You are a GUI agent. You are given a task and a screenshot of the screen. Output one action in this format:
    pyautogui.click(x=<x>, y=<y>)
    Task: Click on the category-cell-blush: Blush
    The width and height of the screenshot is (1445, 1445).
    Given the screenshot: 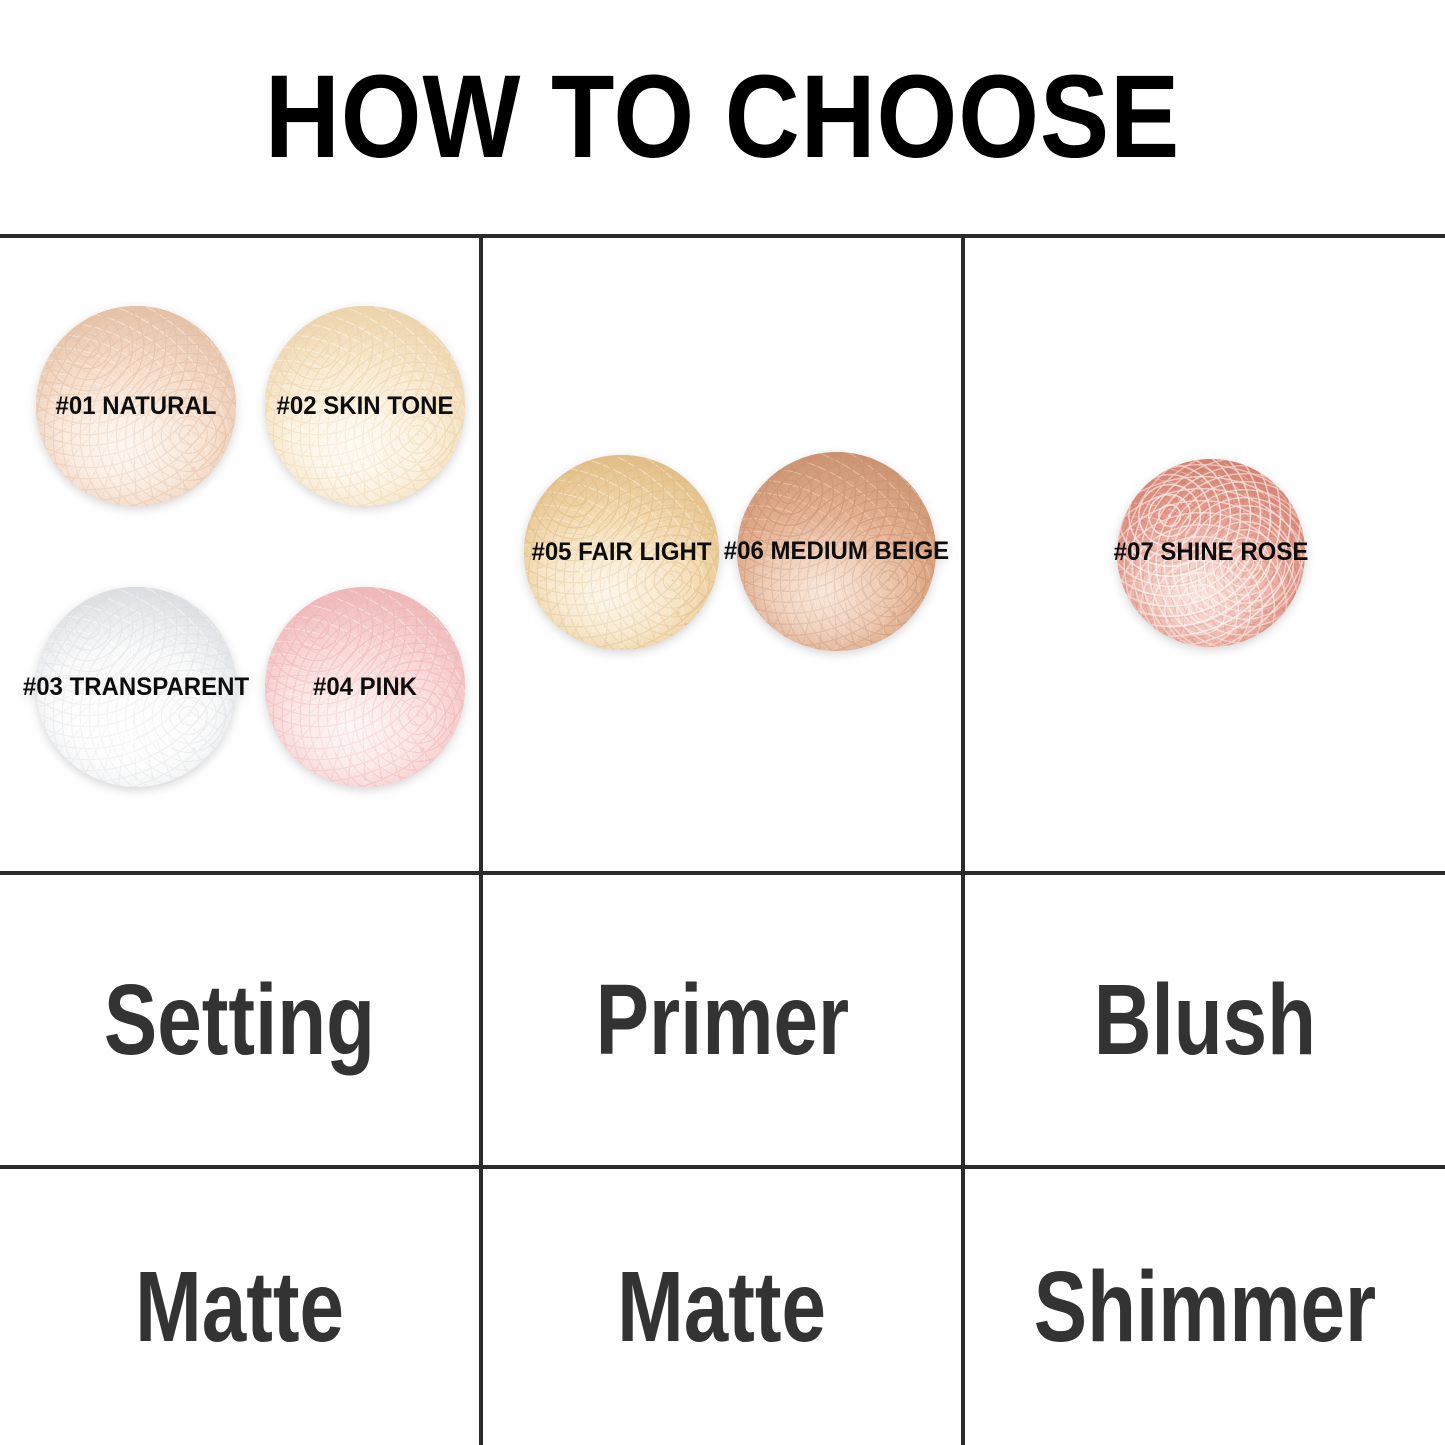 What is the action you would take?
    pyautogui.click(x=1205, y=1020)
    